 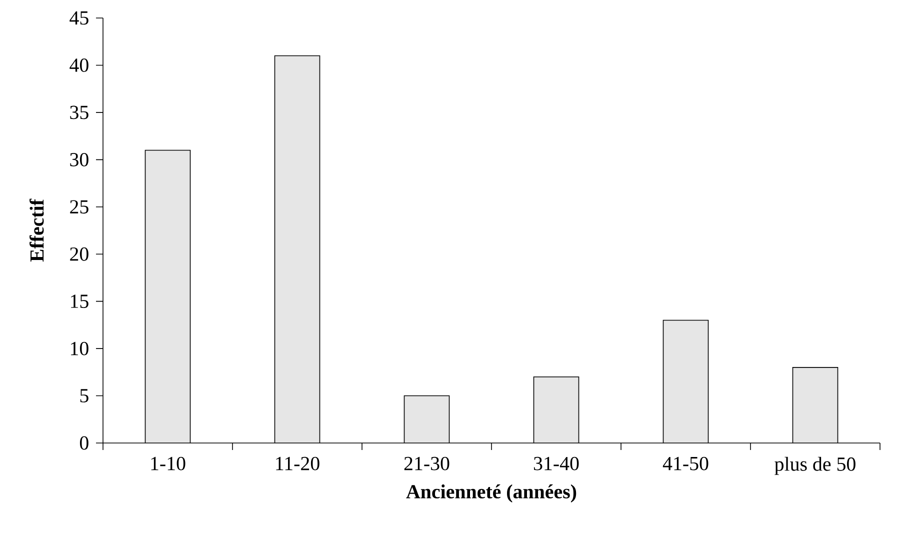 I want to click on x-tick-label: 41-50, so click(x=685, y=463).